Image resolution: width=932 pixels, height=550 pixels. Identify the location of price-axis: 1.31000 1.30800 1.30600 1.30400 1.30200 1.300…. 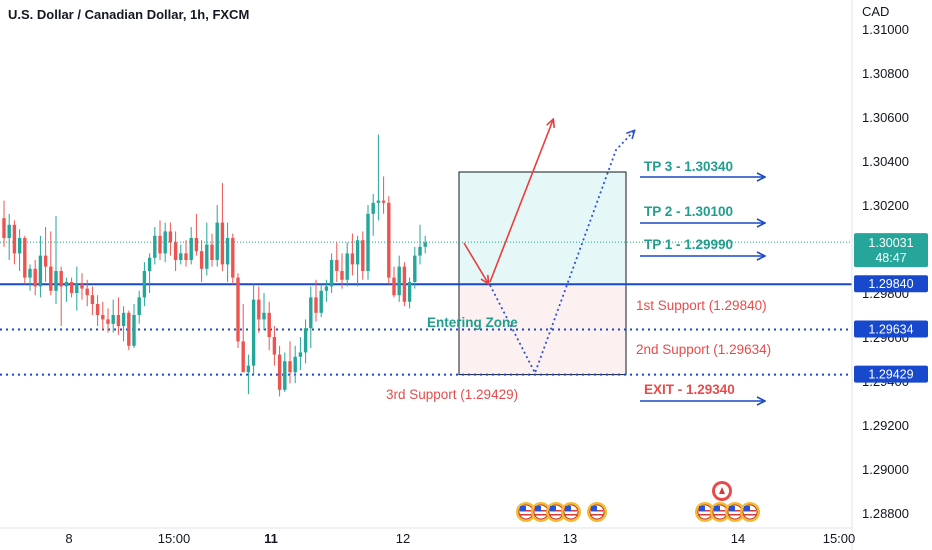
(889, 275).